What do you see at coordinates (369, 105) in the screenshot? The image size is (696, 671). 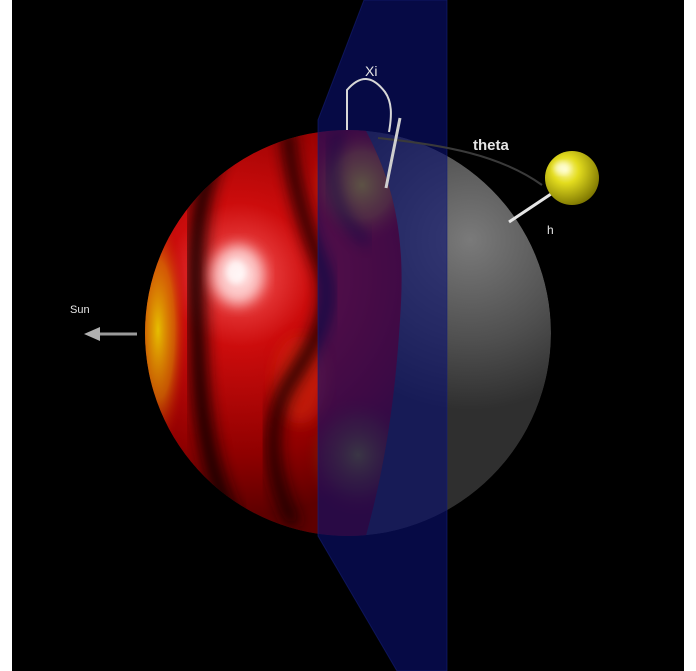 I see `xi-arc` at bounding box center [369, 105].